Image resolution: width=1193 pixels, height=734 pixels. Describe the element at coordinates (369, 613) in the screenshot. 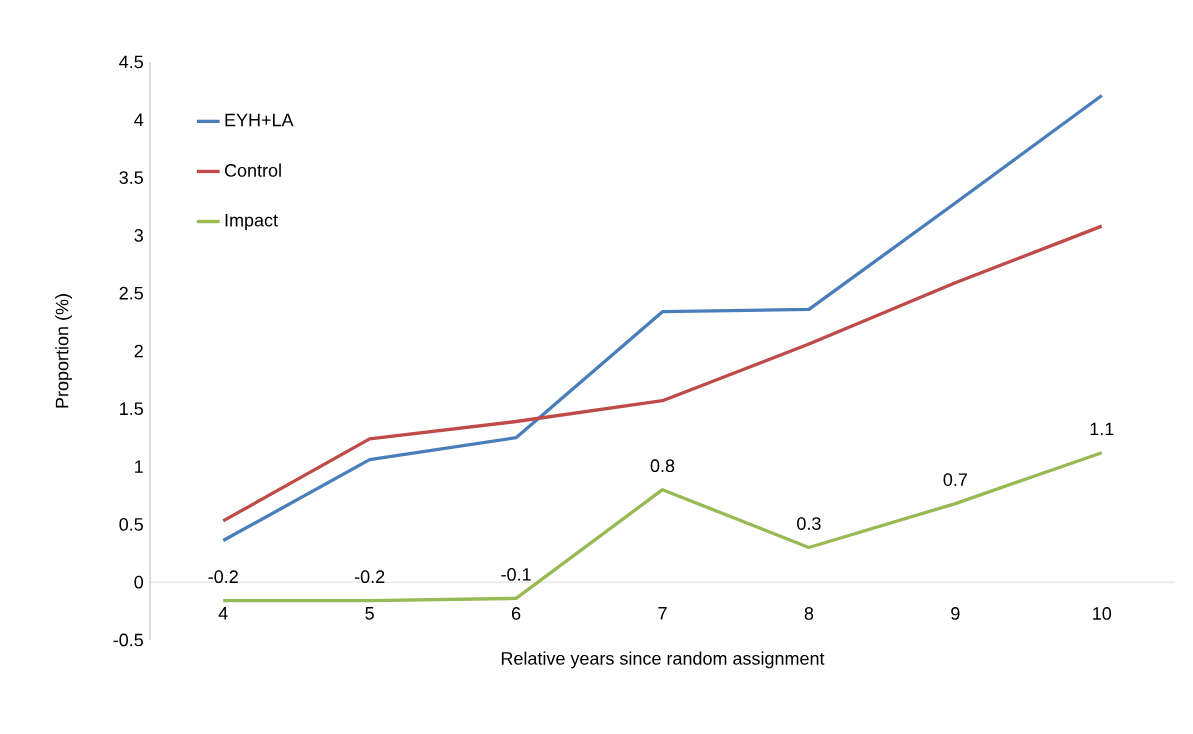

I see `x-tick-label: 5` at that location.